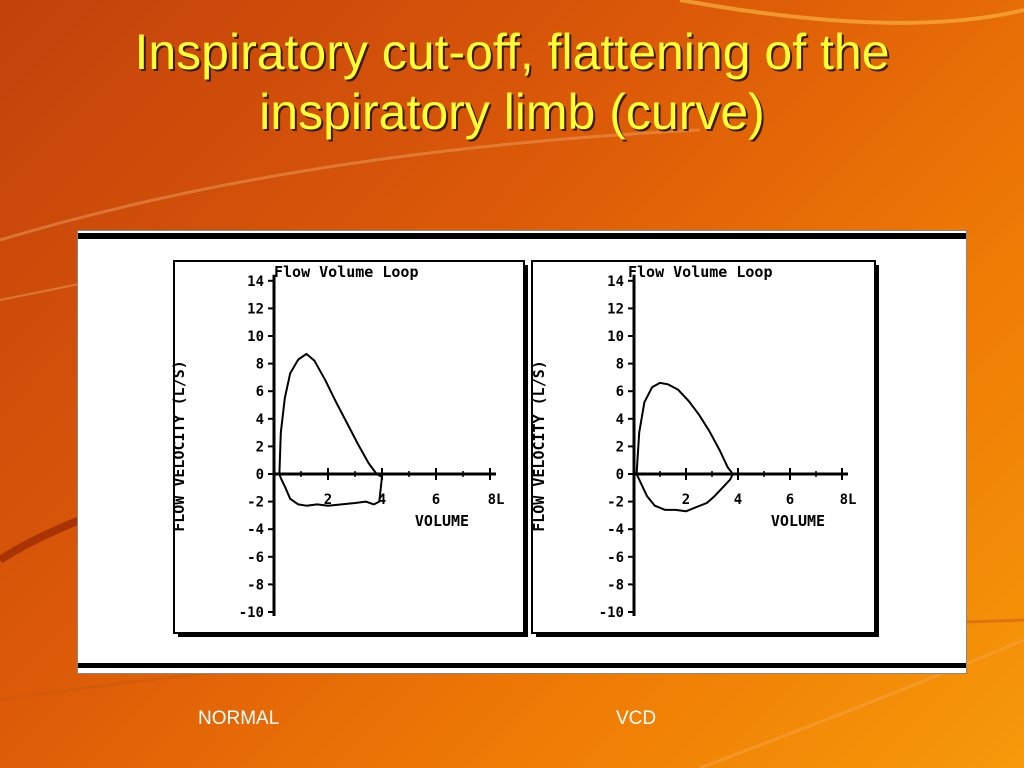  I want to click on caption-normal: NORMAL, so click(239, 718).